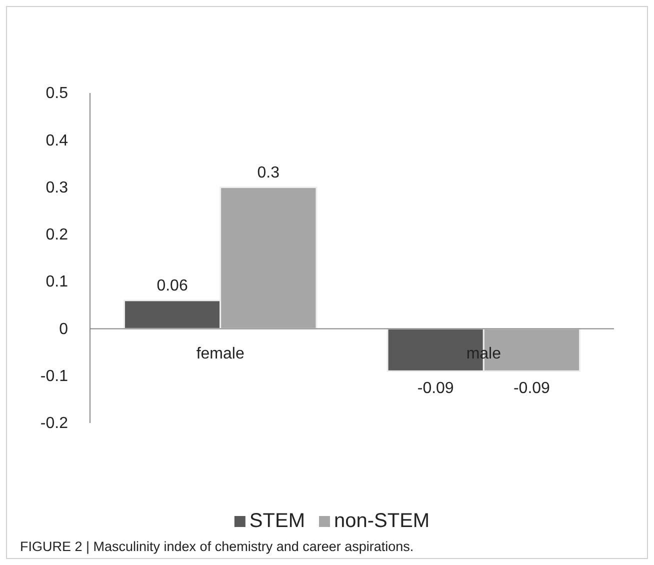  I want to click on y-tick-label: 0.1, so click(57, 282).